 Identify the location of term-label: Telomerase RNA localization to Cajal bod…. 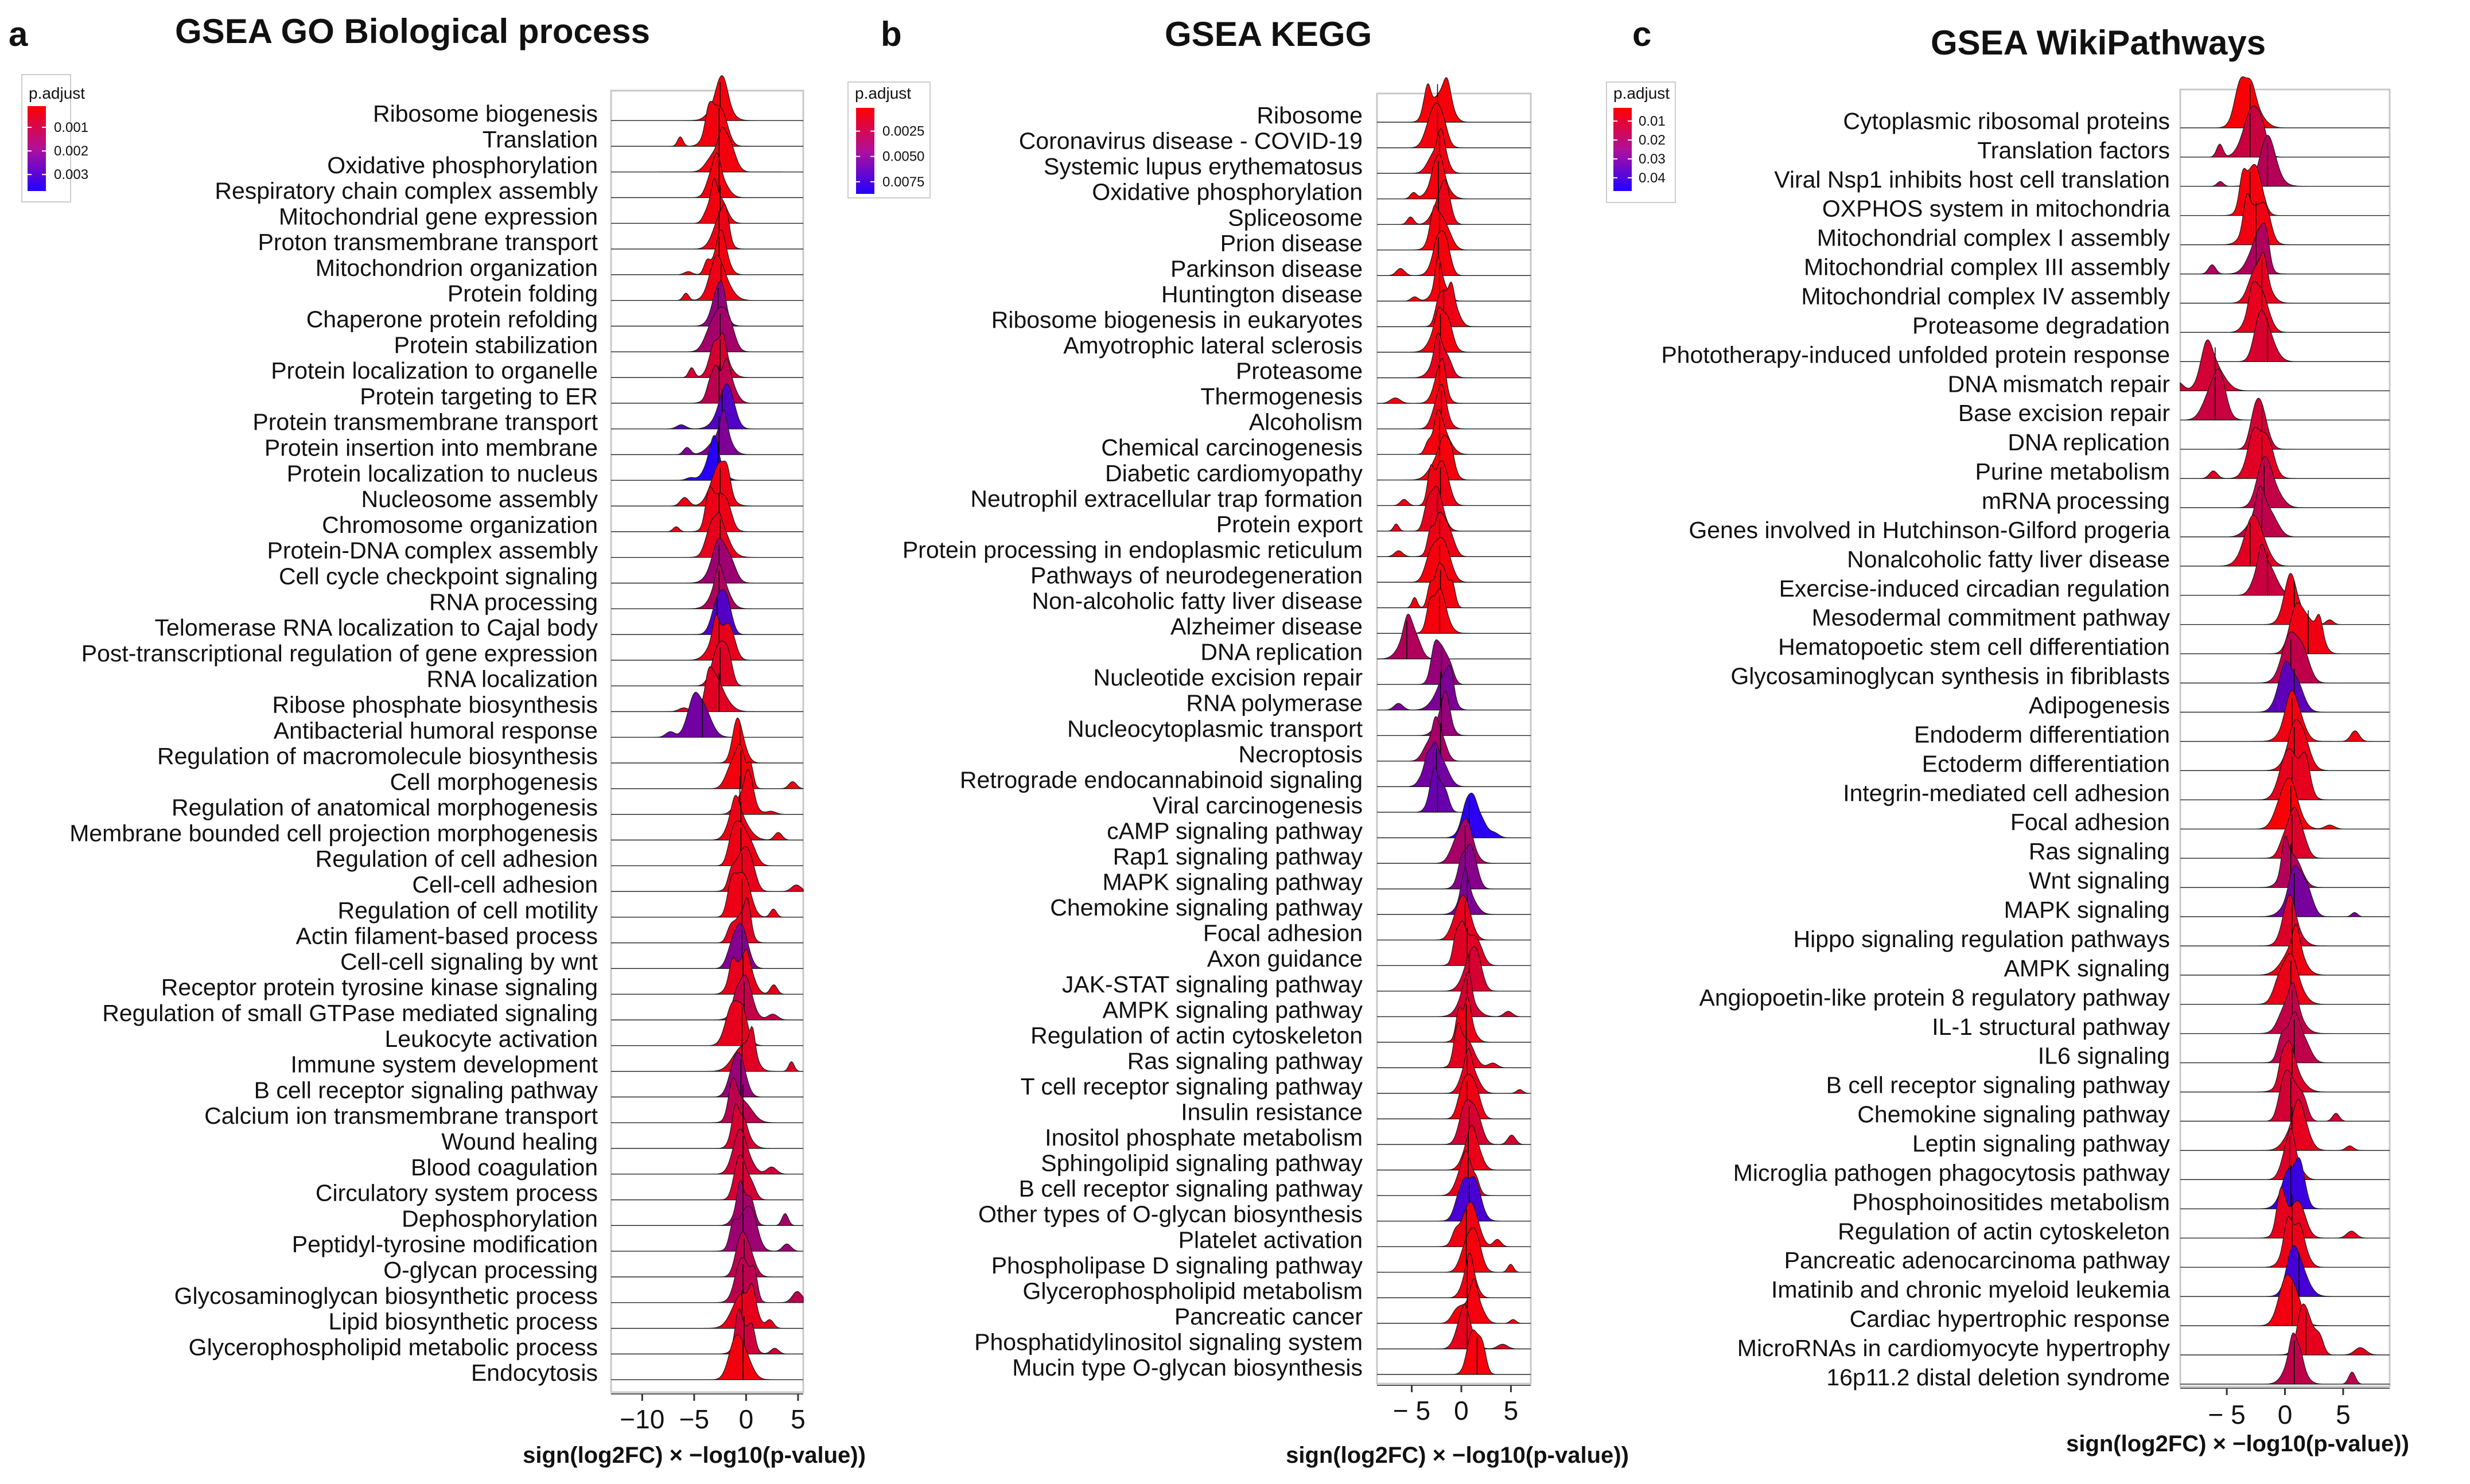
(376, 628).